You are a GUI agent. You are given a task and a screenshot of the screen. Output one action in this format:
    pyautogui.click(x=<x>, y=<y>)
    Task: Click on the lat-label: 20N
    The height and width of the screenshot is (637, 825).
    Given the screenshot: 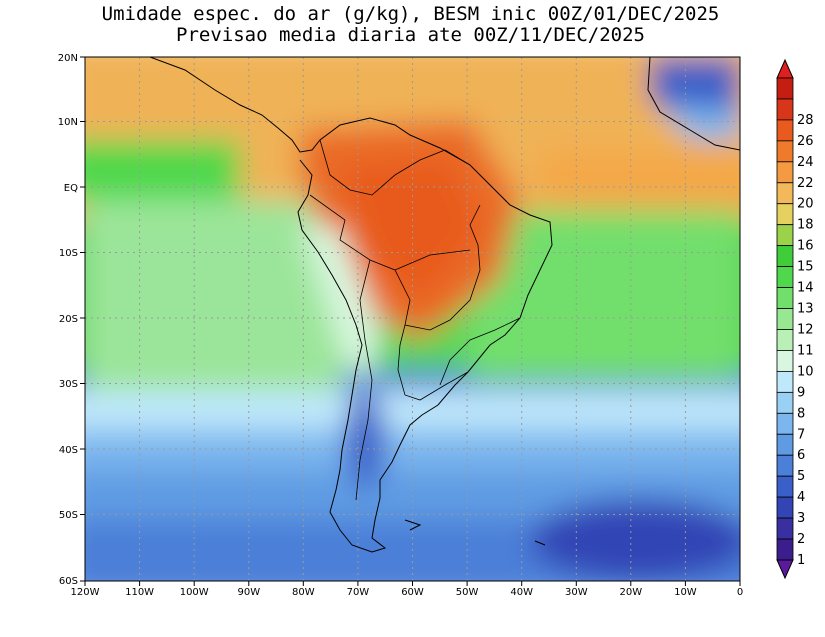 What is the action you would take?
    pyautogui.click(x=68, y=58)
    